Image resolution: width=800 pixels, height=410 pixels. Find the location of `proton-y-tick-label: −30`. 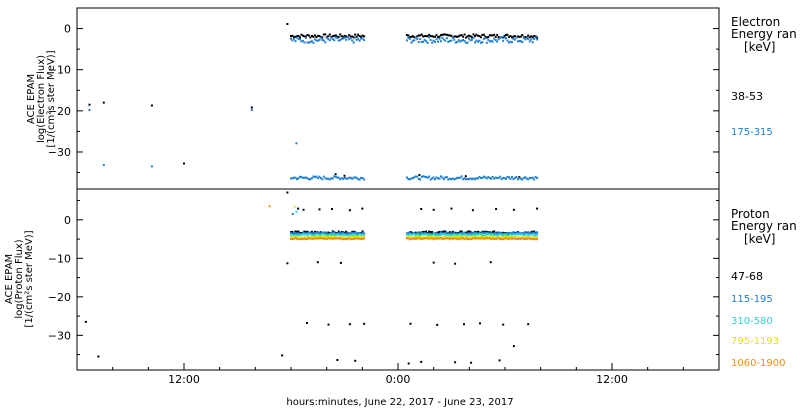

proton-y-tick-label: −30 is located at coordinates (59, 335).